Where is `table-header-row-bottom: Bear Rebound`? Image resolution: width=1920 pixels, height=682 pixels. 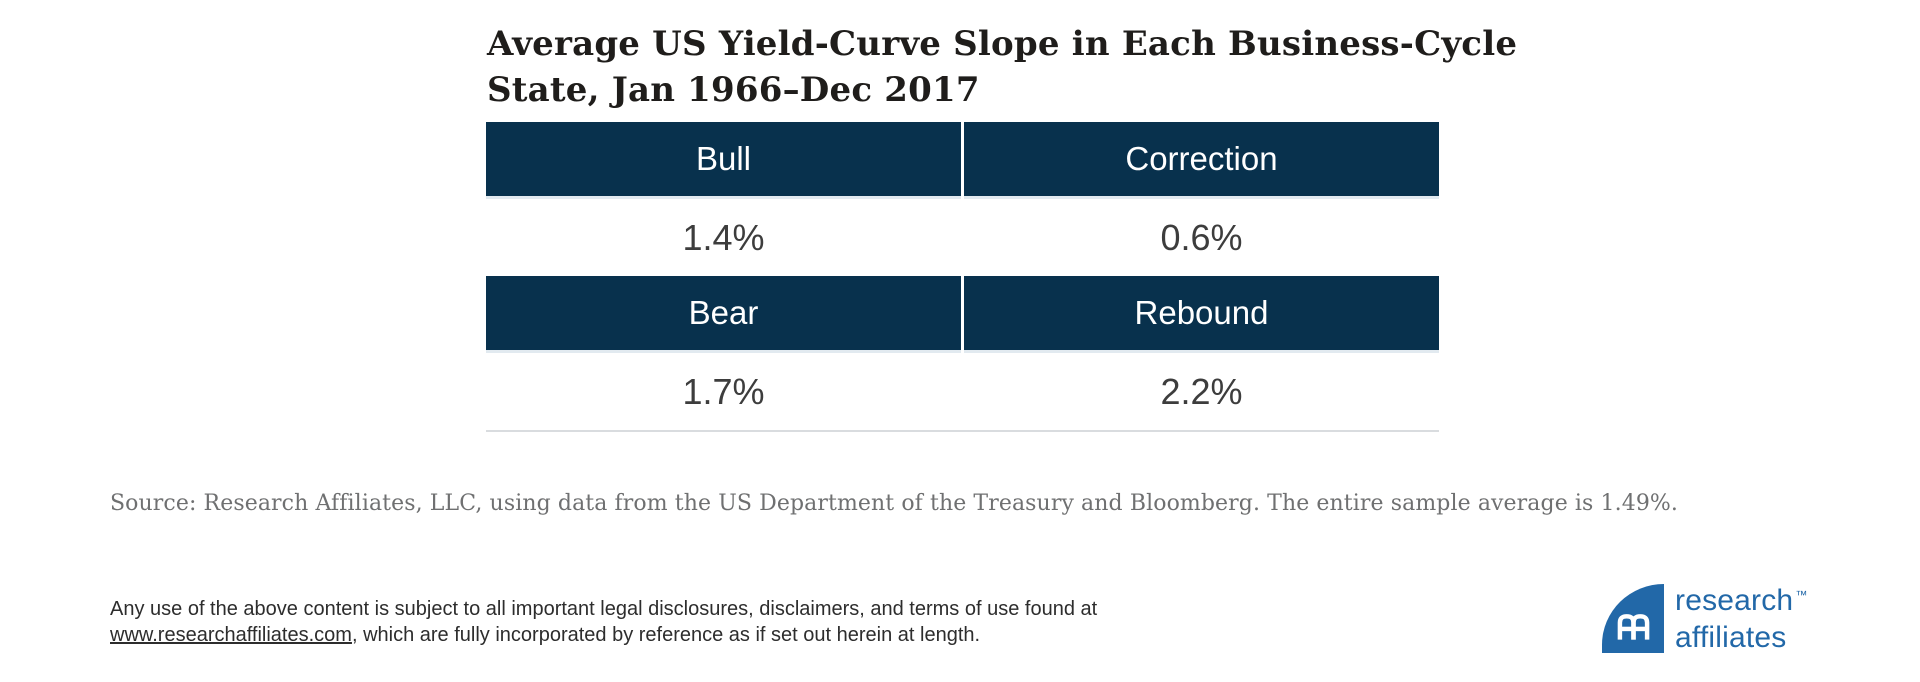 table-header-row-bottom: Bear Rebound is located at coordinates (962, 314).